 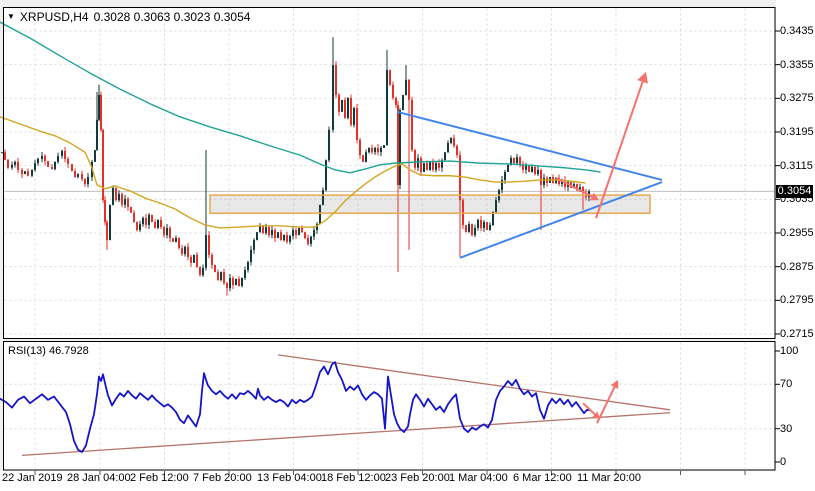 I want to click on price-axis-label: 0.3035, so click(x=797, y=199).